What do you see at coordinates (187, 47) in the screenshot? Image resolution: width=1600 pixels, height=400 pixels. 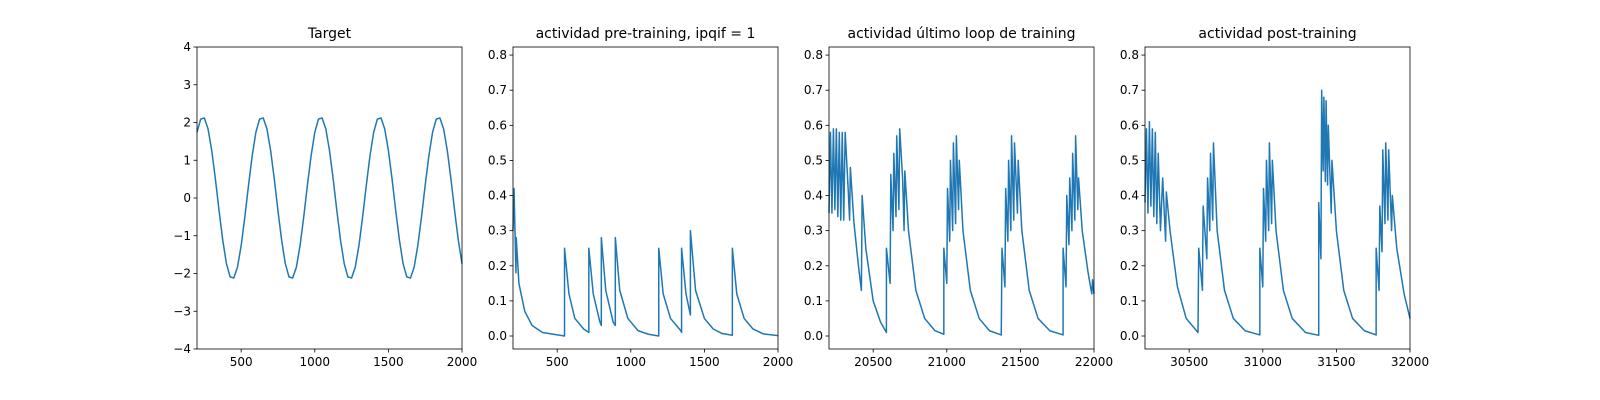 I see `y-tick-label: 4` at bounding box center [187, 47].